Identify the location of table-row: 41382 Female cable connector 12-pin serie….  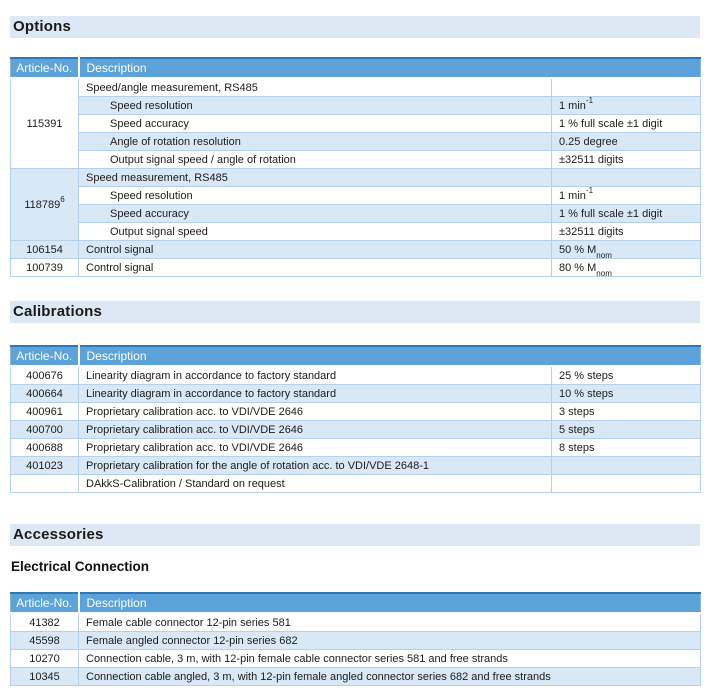
(355, 622).